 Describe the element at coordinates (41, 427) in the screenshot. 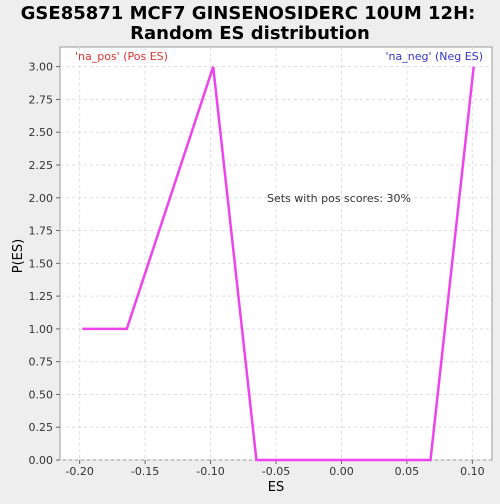

I see `y-tick-label: 0.25` at that location.